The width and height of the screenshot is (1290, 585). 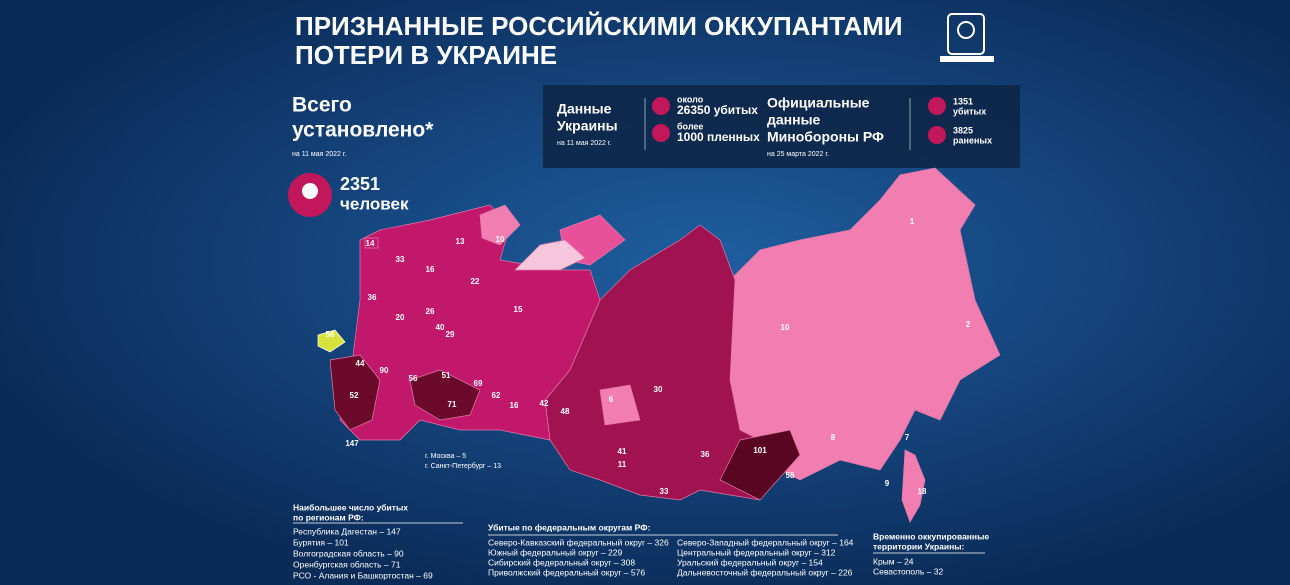 I want to click on skull-icon, so click(x=310, y=191).